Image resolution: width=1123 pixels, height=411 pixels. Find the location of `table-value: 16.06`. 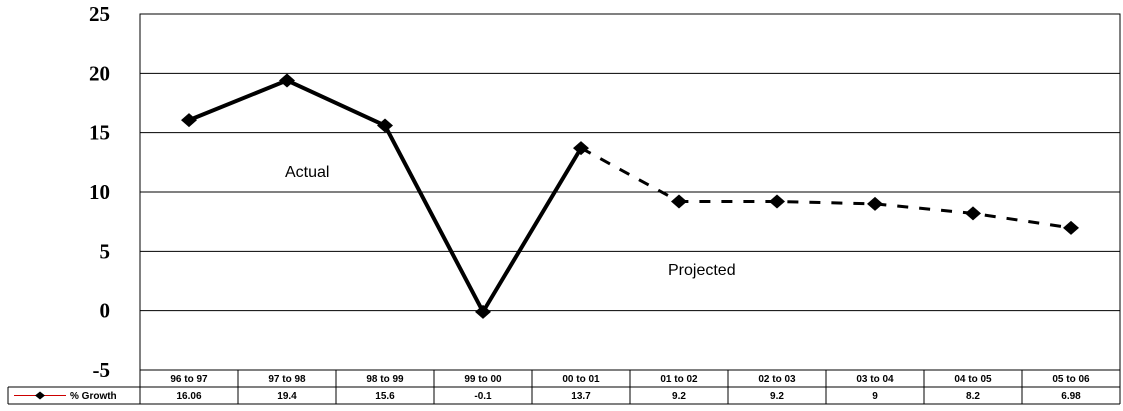

table-value: 16.06 is located at coordinates (188, 396).